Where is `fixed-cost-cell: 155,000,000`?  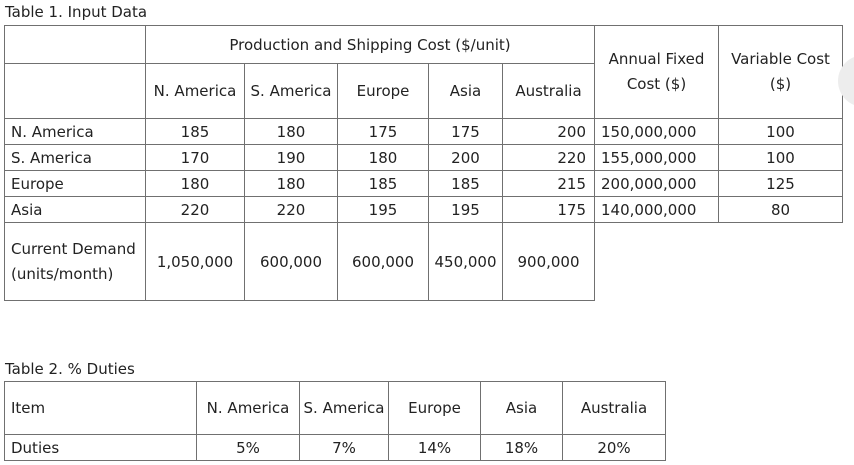 fixed-cost-cell: 155,000,000 is located at coordinates (656, 157).